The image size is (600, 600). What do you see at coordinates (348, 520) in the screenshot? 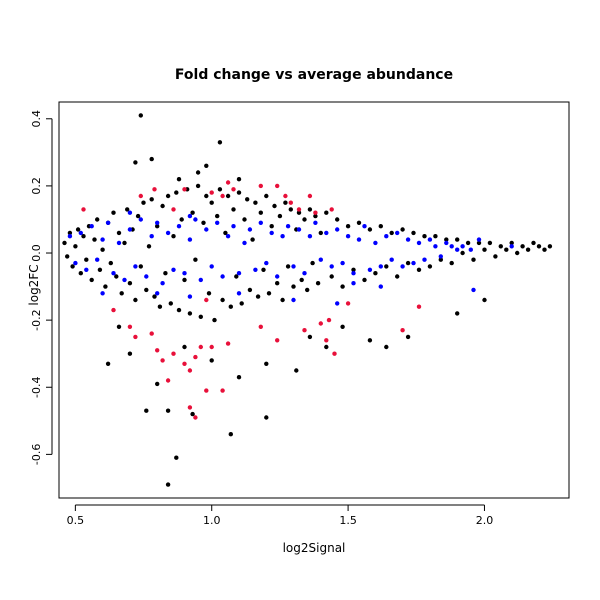
I see `x-tick-label-2: 1.5` at bounding box center [348, 520].